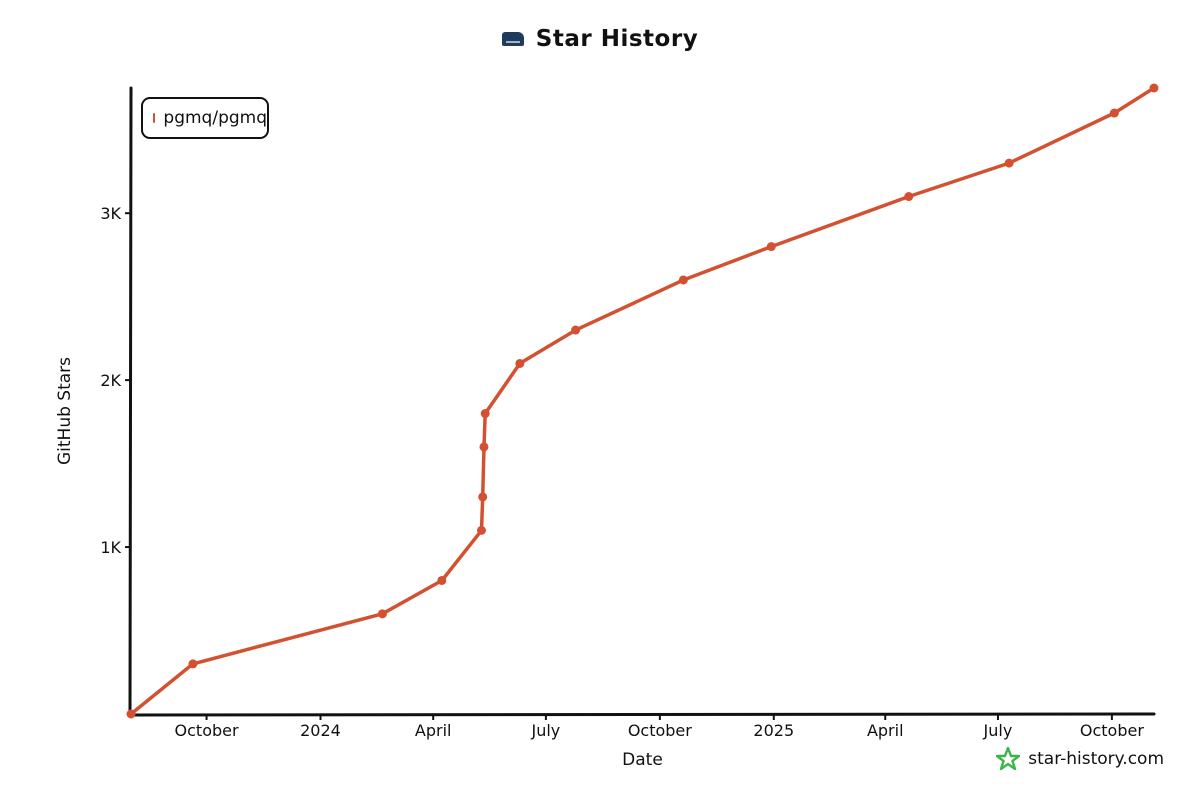 This screenshot has width=1200, height=793. Describe the element at coordinates (642, 714) in the screenshot. I see `x-axis-line` at that location.